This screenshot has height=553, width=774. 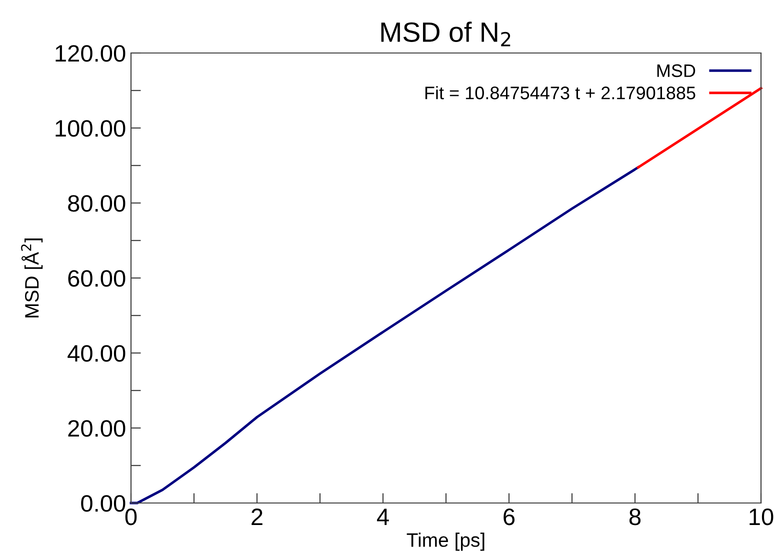 What do you see at coordinates (560, 93) in the screenshot?
I see `legend-label: Fit = 10.84754473 t + 2.17901885` at bounding box center [560, 93].